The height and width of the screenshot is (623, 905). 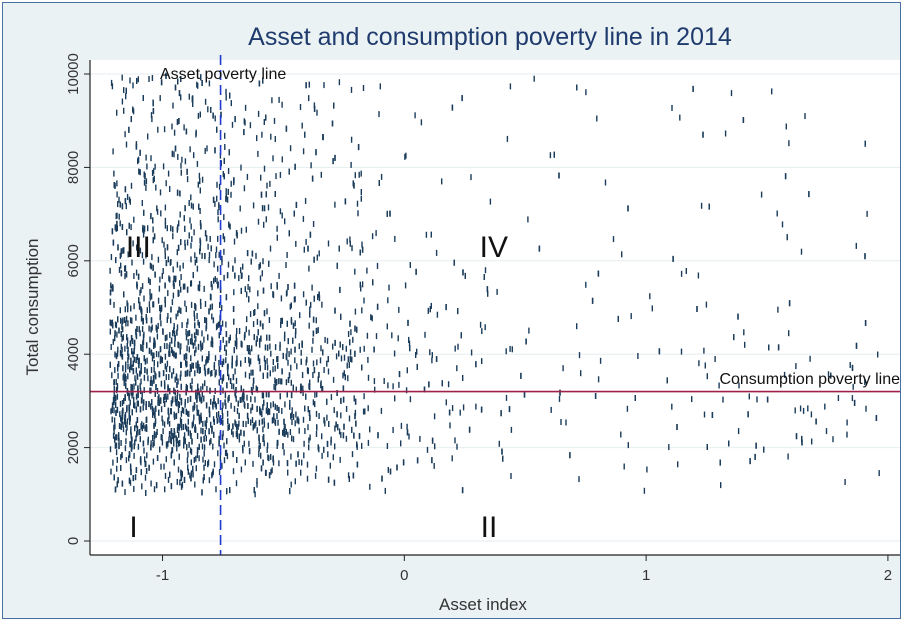 What do you see at coordinates (73, 354) in the screenshot?
I see `y-tick-label: 4000` at bounding box center [73, 354].